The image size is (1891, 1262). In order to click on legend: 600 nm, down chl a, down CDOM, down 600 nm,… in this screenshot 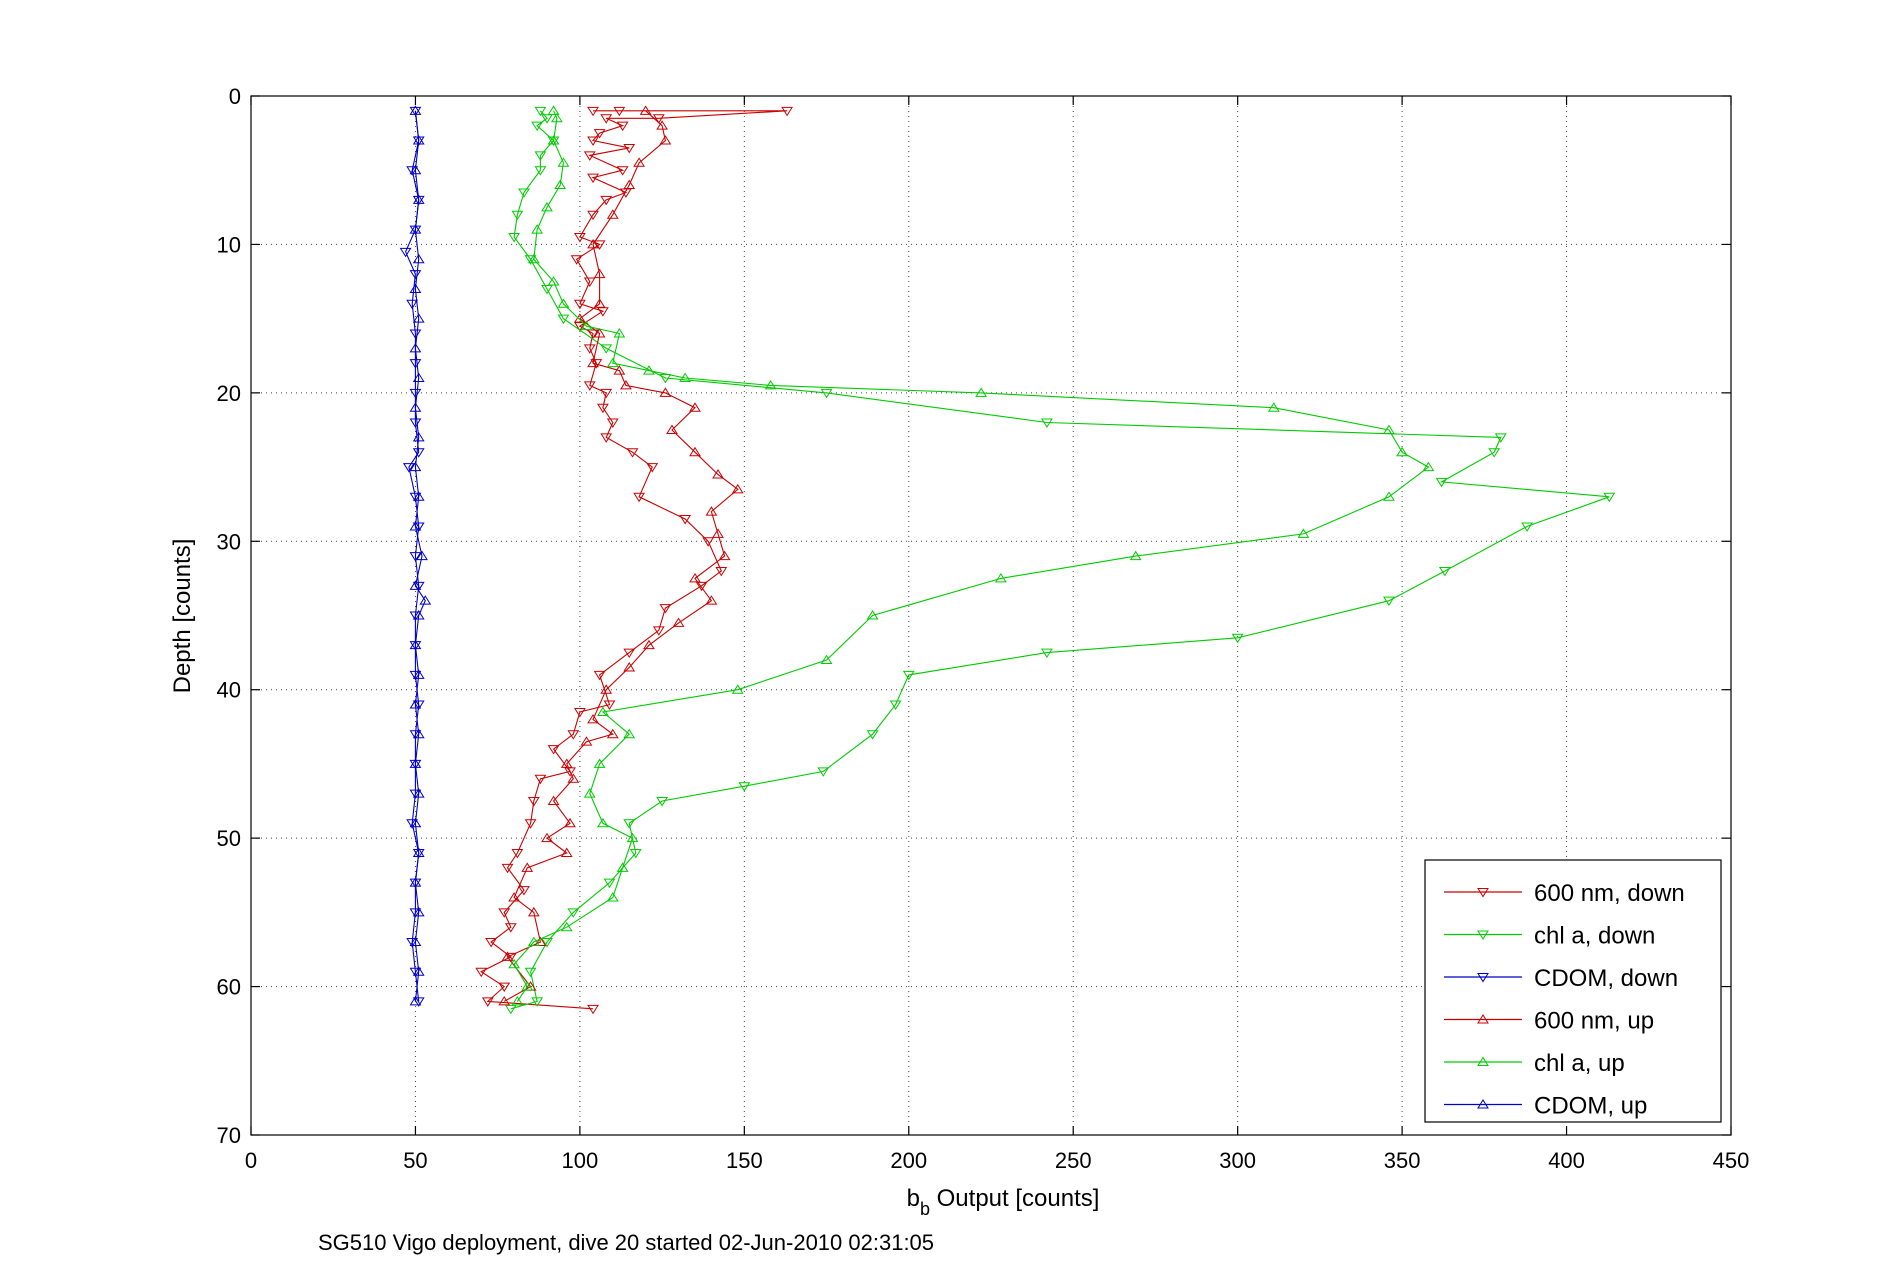, I will do `click(1573, 991)`.